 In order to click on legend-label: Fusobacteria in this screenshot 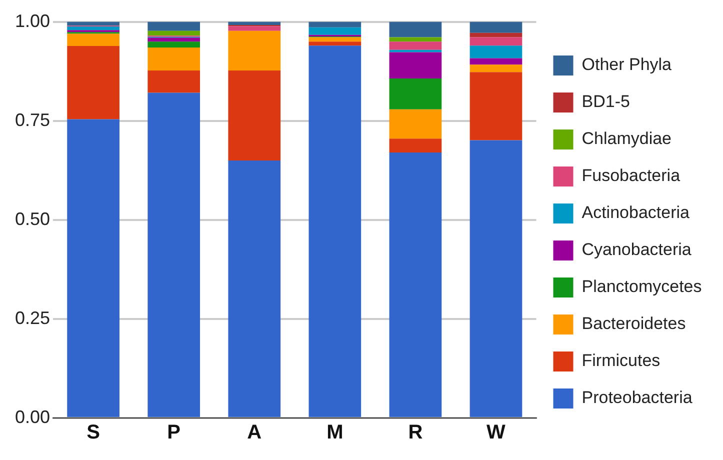, I will do `click(631, 176)`.